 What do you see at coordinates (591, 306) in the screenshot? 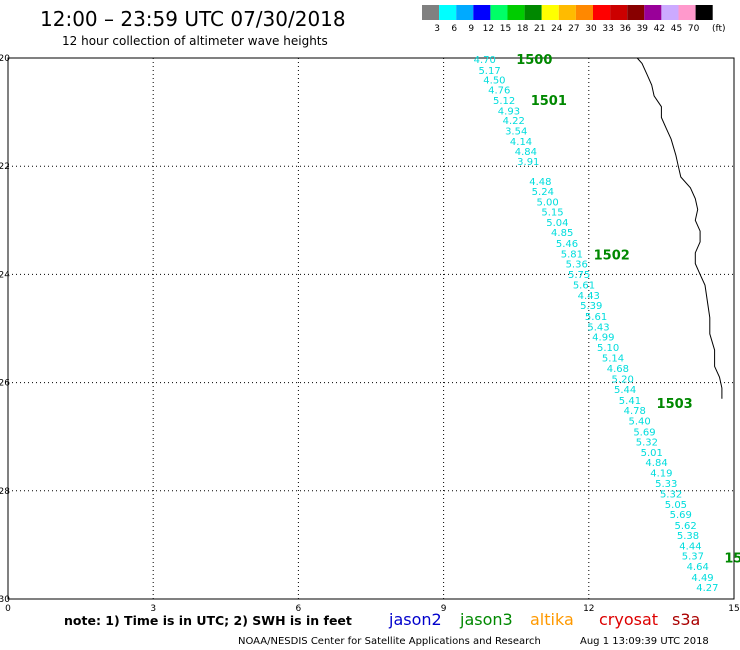
I see `wave-height-value: 5.39` at bounding box center [591, 306].